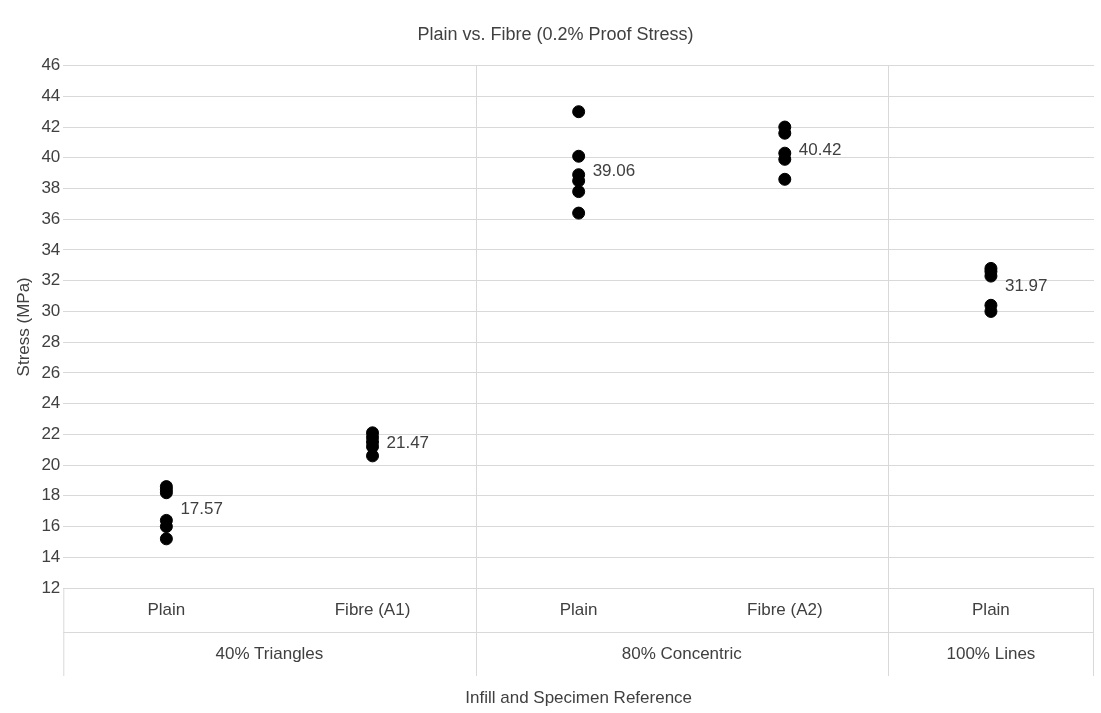  What do you see at coordinates (785, 609) in the screenshot?
I see `x-tick-label: Fibre (A2)` at bounding box center [785, 609].